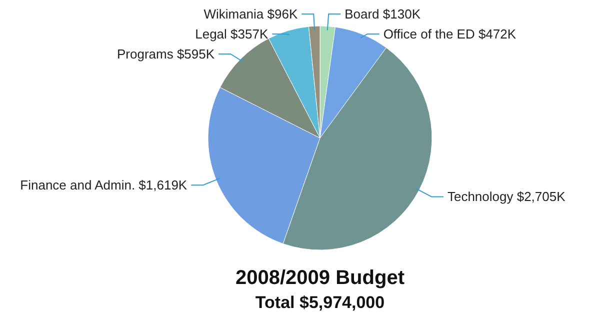 Image resolution: width=600 pixels, height=332 pixels. Describe the element at coordinates (165, 54) in the screenshot. I see `slice-label: Programs $595K` at that location.